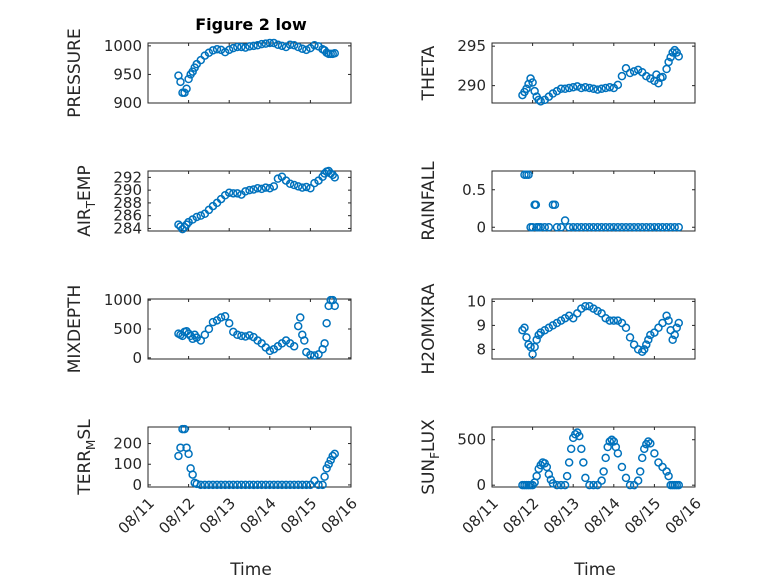  Describe the element at coordinates (127, 444) in the screenshot. I see `y-tick-label: 200` at that location.